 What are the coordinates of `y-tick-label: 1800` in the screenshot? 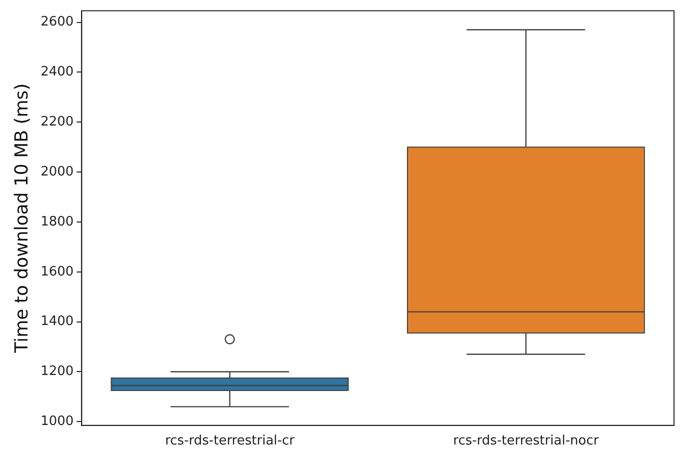 It's located at (57, 222).